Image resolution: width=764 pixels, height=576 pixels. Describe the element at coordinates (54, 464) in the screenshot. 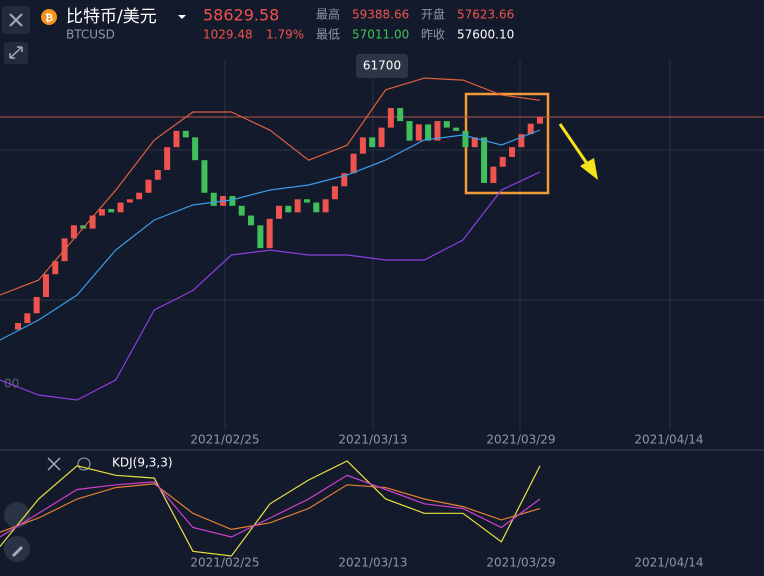

I see `indicator-close-icon` at that location.